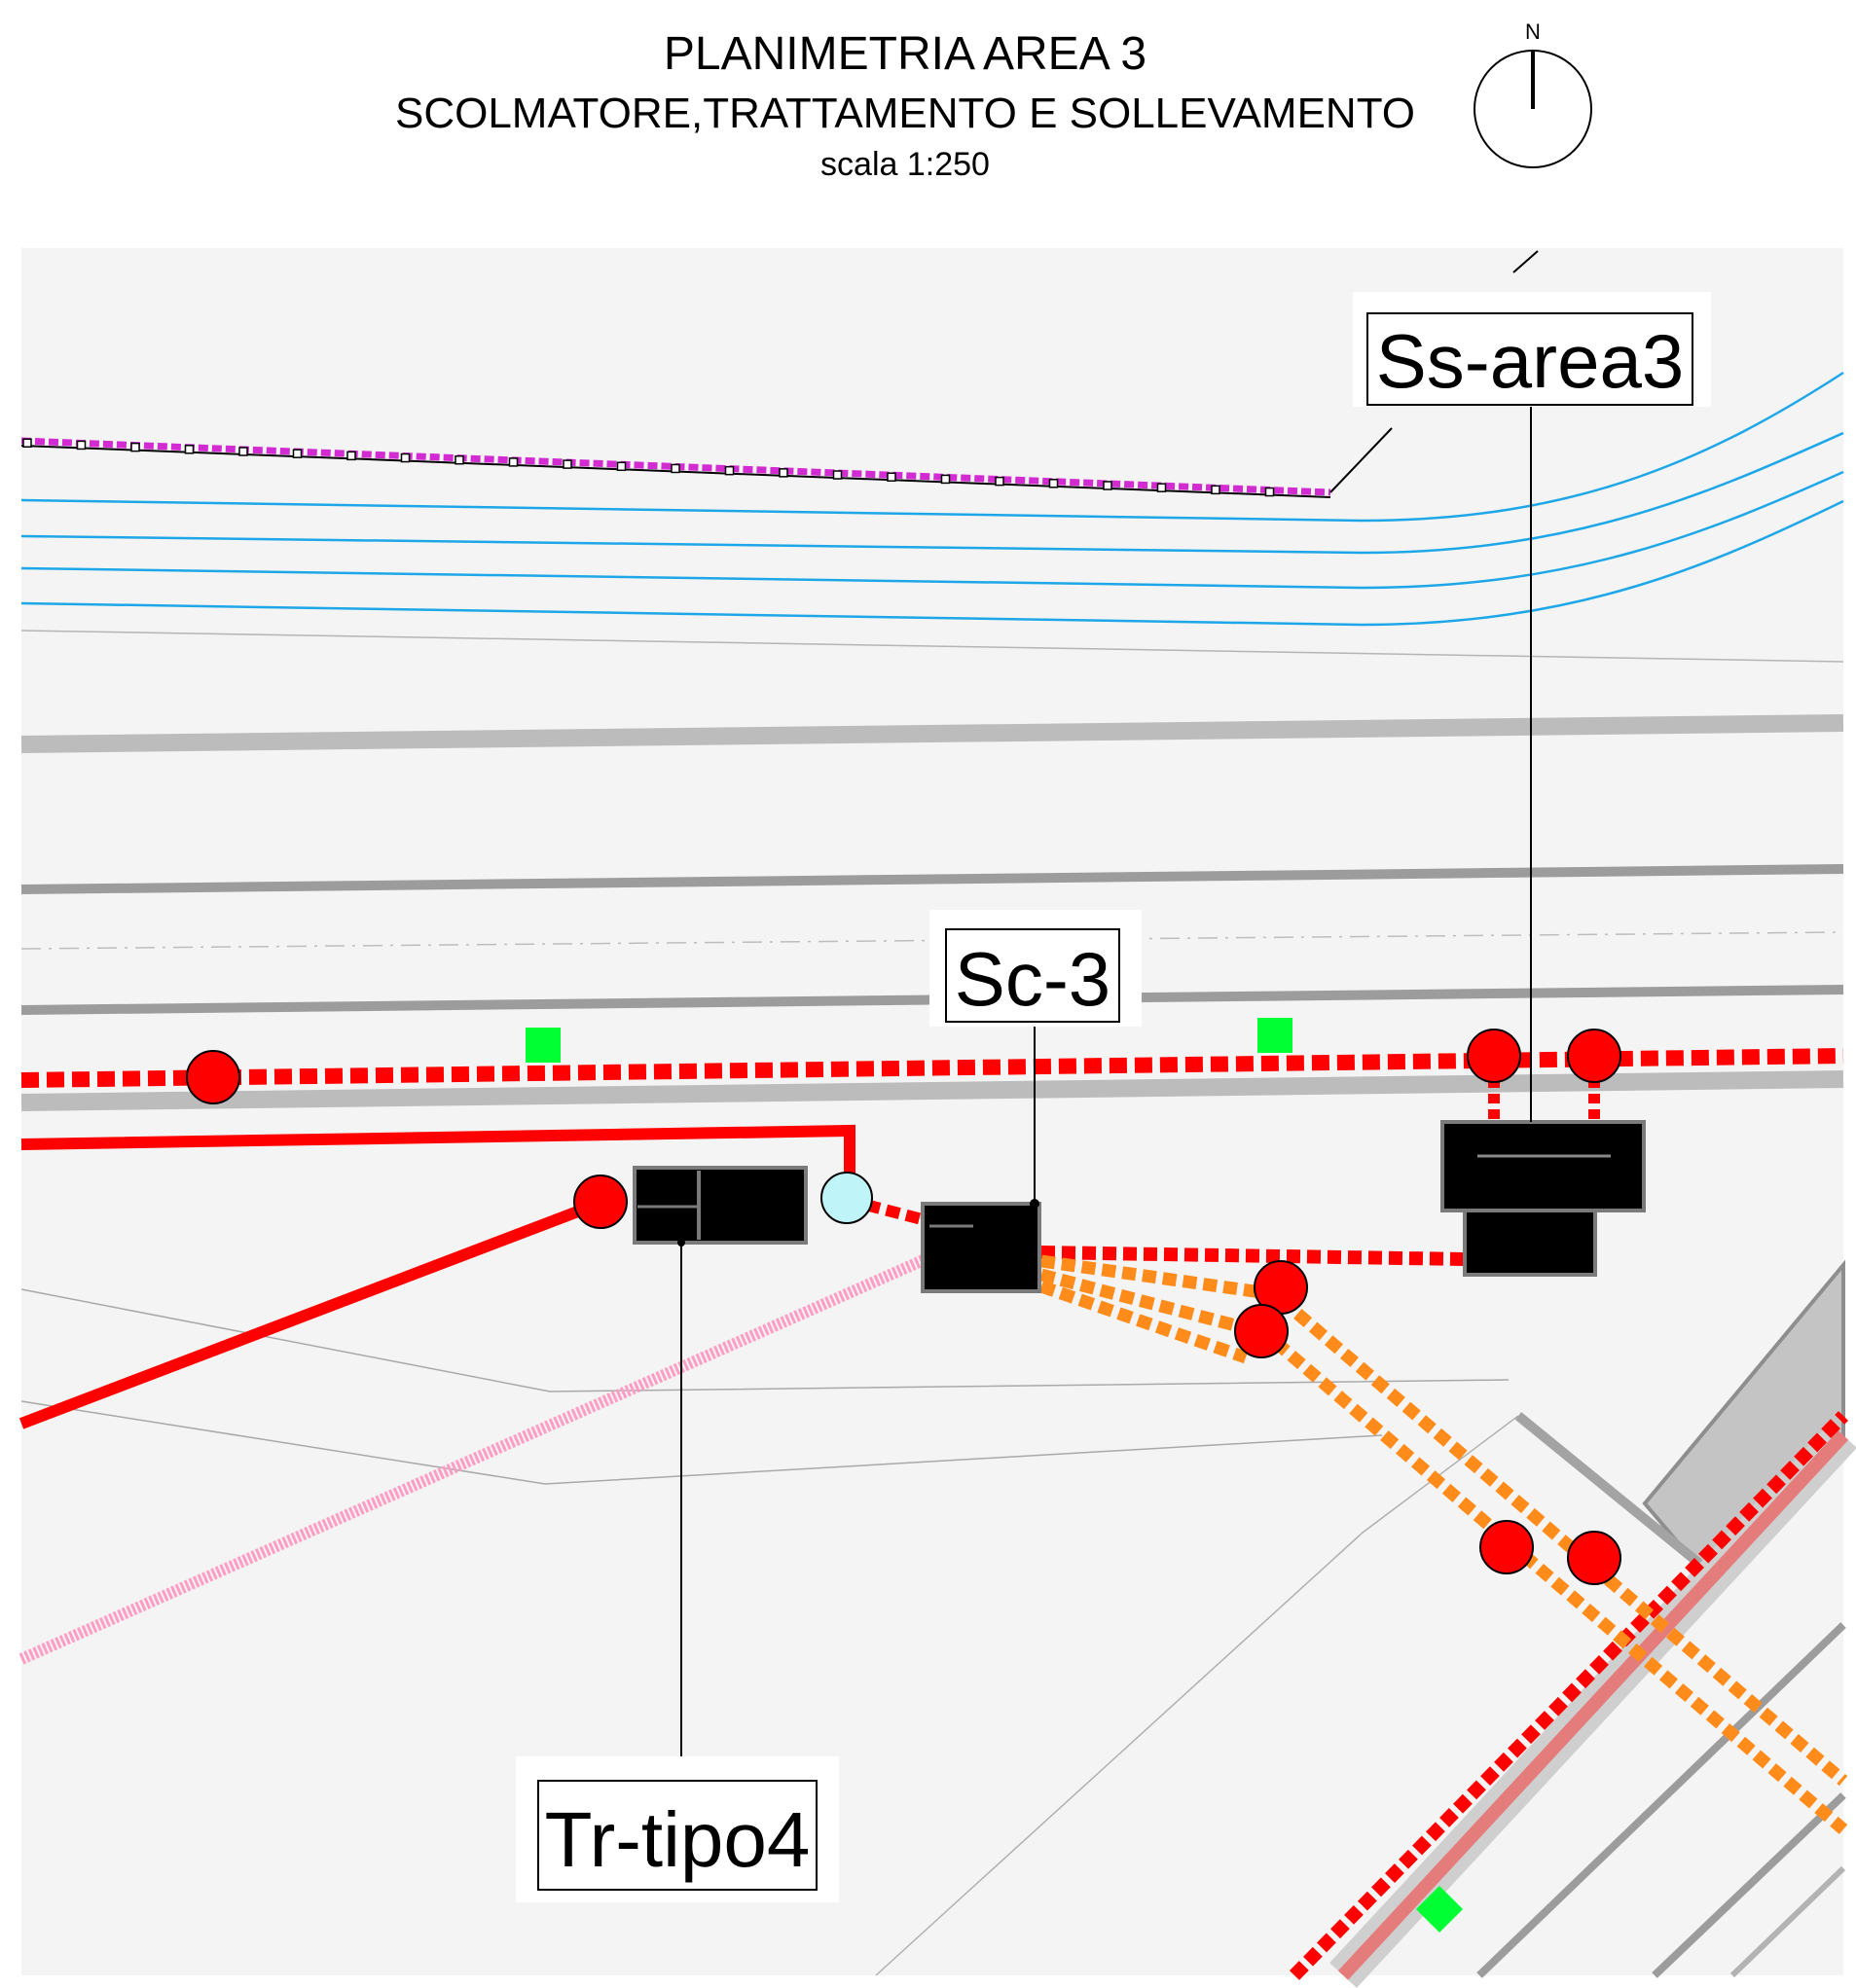 The height and width of the screenshot is (1988, 1856). Describe the element at coordinates (905, 165) in the screenshot. I see `drawing-scale: scala 1:250` at that location.